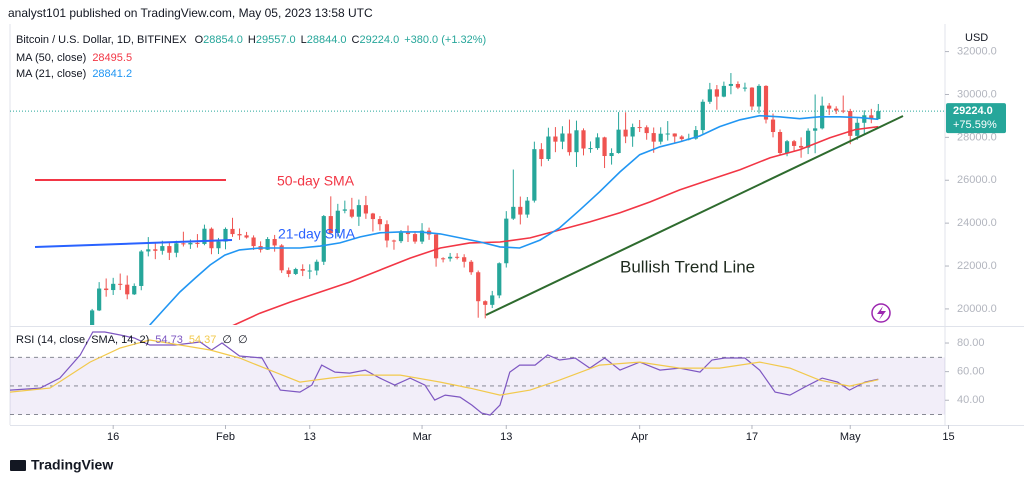 This screenshot has width=1024, height=484. What do you see at coordinates (316, 181) in the screenshot?
I see `annotation: 50-day SMA` at bounding box center [316, 181].